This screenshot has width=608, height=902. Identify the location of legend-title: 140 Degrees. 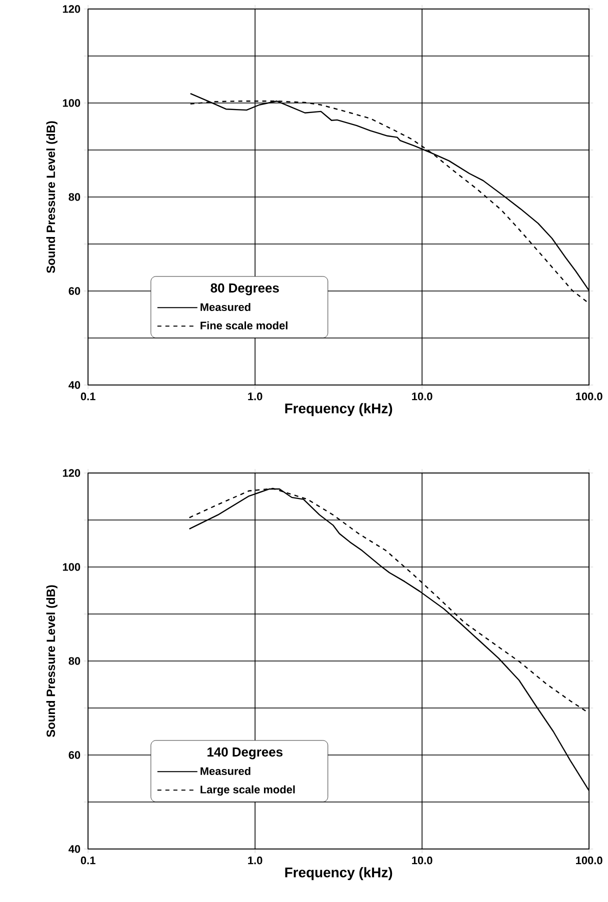
(245, 753).